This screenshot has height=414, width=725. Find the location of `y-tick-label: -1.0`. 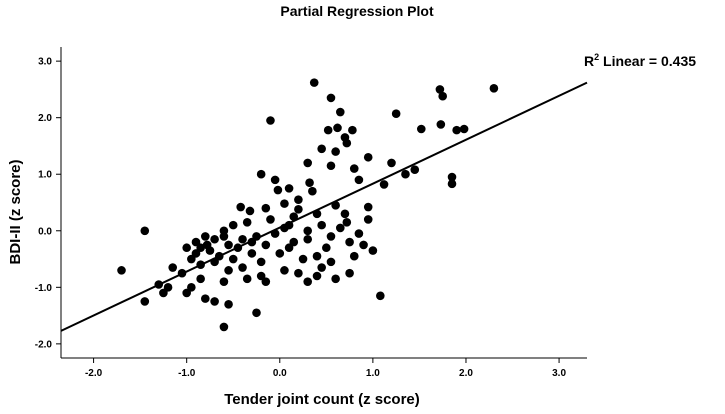

y-tick-label: -1.0 is located at coordinates (44, 288).